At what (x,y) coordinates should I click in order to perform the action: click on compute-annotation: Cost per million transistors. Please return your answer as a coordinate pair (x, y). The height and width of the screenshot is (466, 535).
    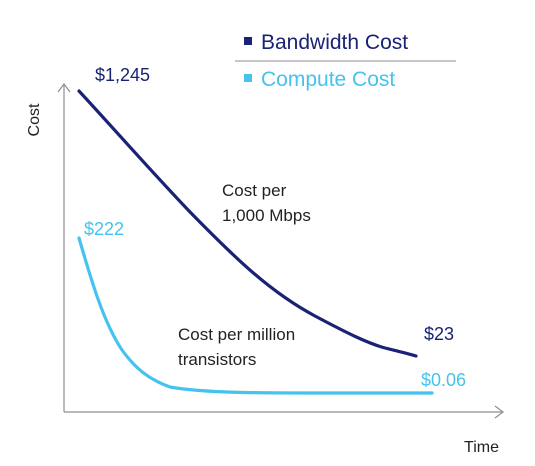
    Looking at the image, I should click on (236, 347).